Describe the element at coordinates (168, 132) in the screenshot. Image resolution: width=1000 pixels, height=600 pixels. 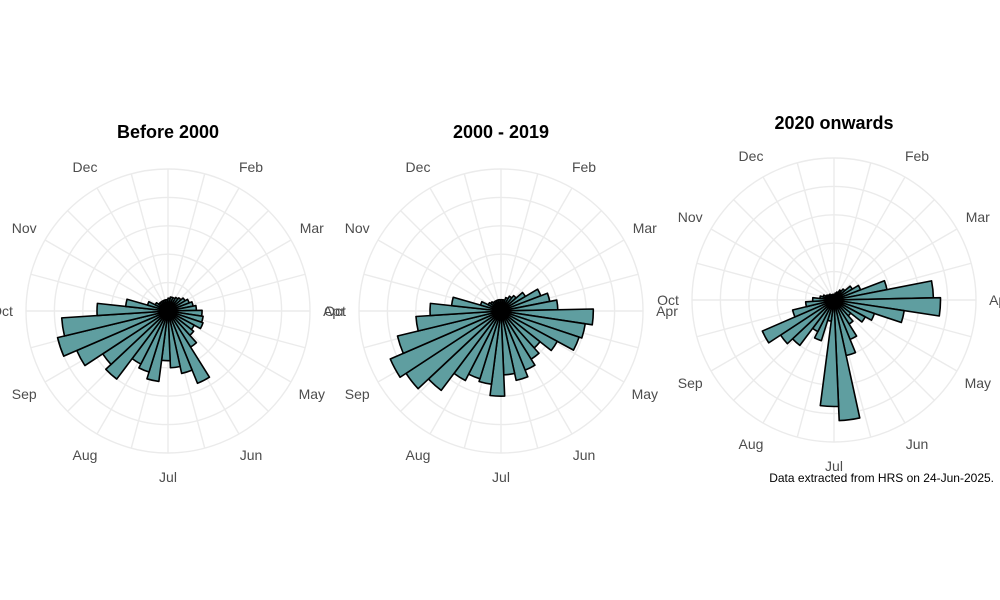
I see `panel-title: Before 2000` at that location.